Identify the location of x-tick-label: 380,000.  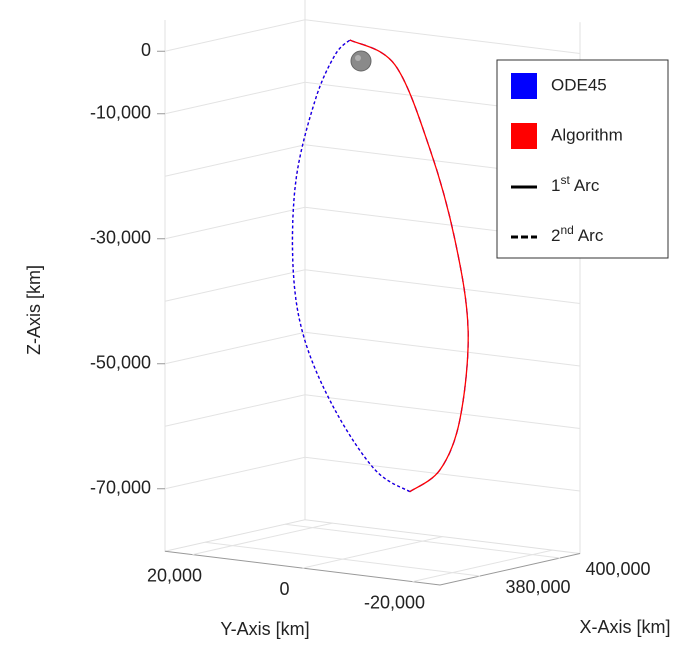
(537, 587).